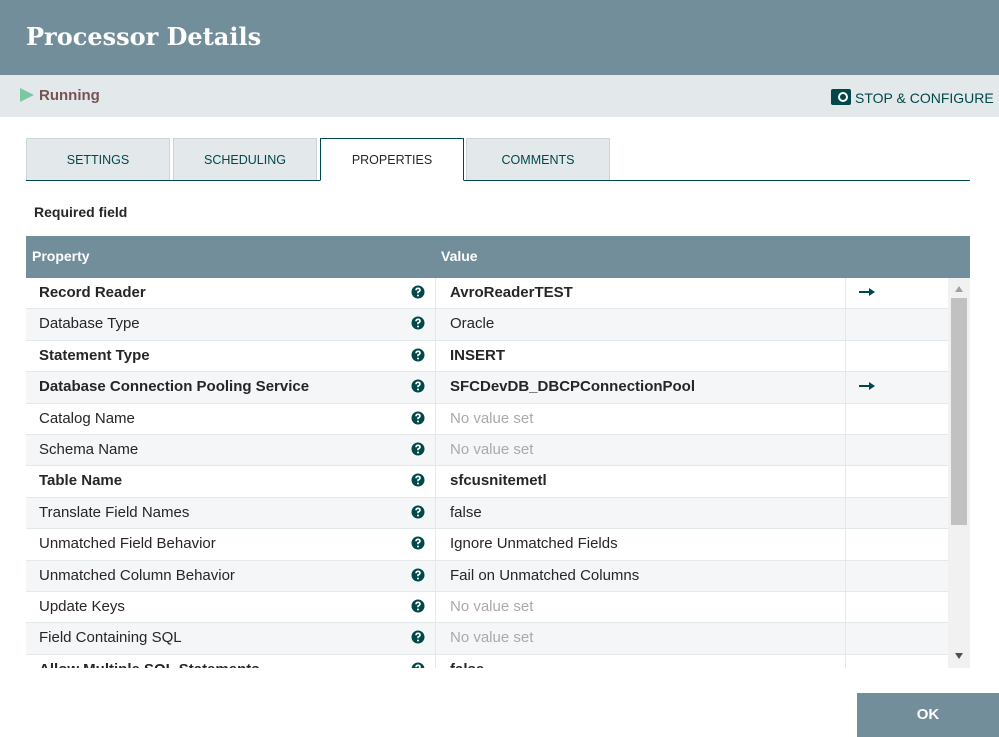 The image size is (999, 737). I want to click on status-label: Running, so click(69, 95).